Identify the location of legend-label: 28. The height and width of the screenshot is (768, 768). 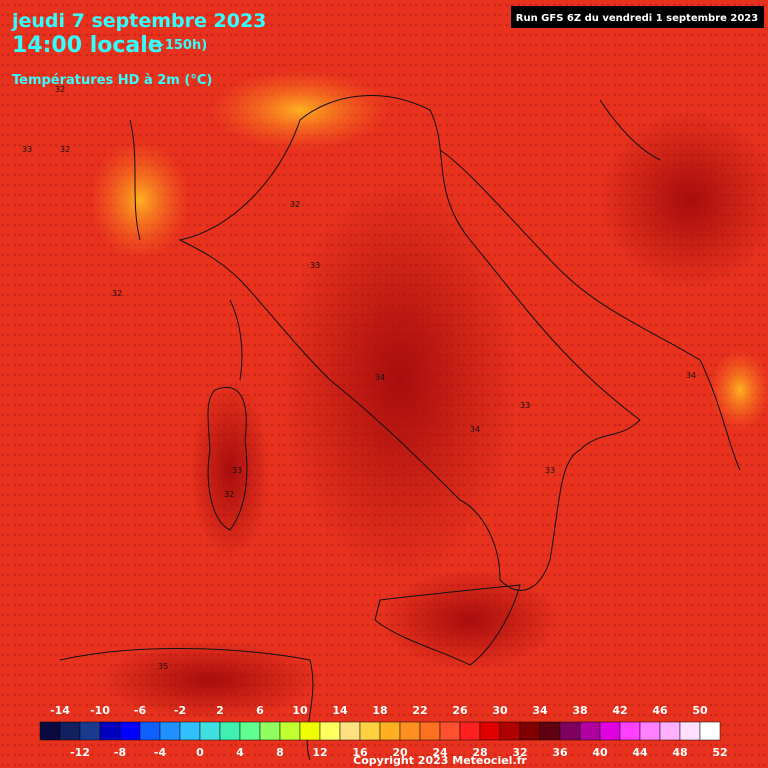
(479, 752).